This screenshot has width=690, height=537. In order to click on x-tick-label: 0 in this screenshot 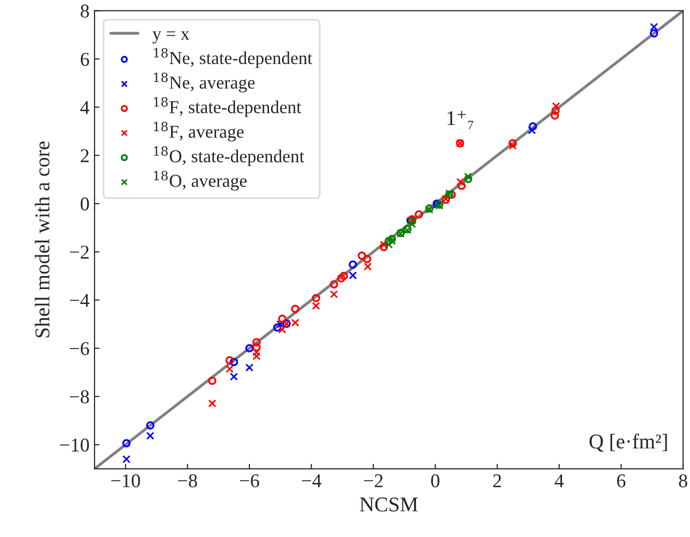, I will do `click(435, 481)`.